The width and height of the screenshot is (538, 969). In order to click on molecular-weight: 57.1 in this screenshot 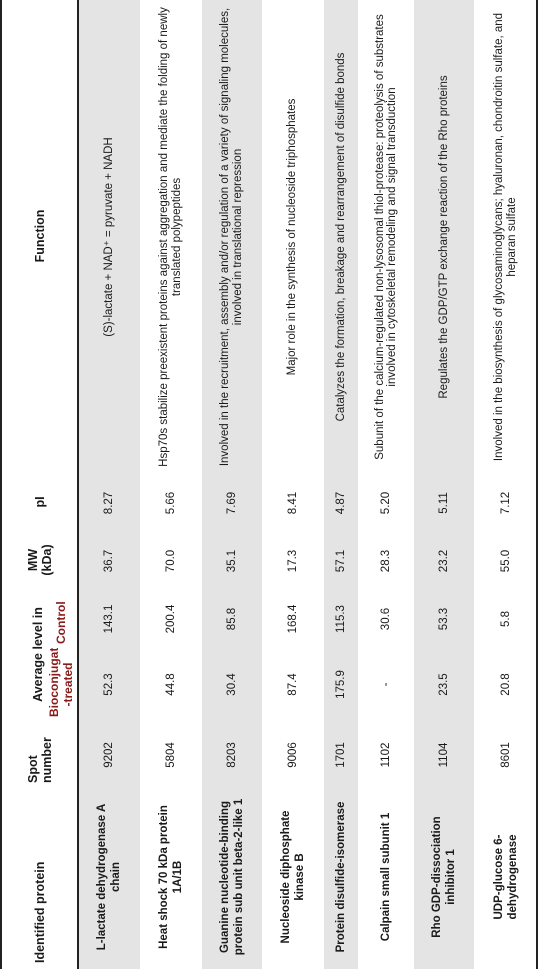, I will do `click(341, 560)`.